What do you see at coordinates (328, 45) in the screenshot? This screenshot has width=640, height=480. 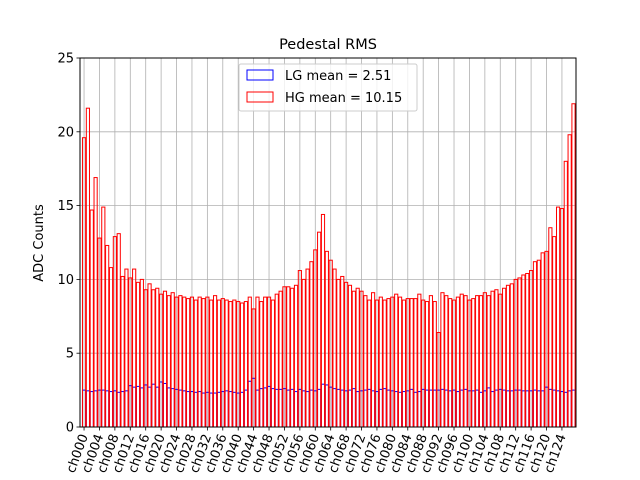 I see `chart-title: Pedestal RMS` at bounding box center [328, 45].